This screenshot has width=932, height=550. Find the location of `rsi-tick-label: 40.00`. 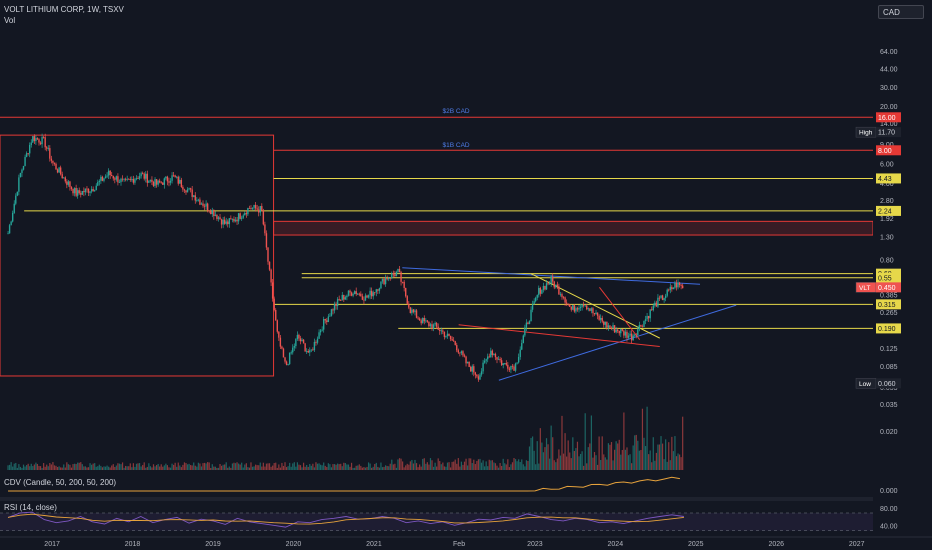

rsi-tick-label: 40.00 is located at coordinates (889, 527).